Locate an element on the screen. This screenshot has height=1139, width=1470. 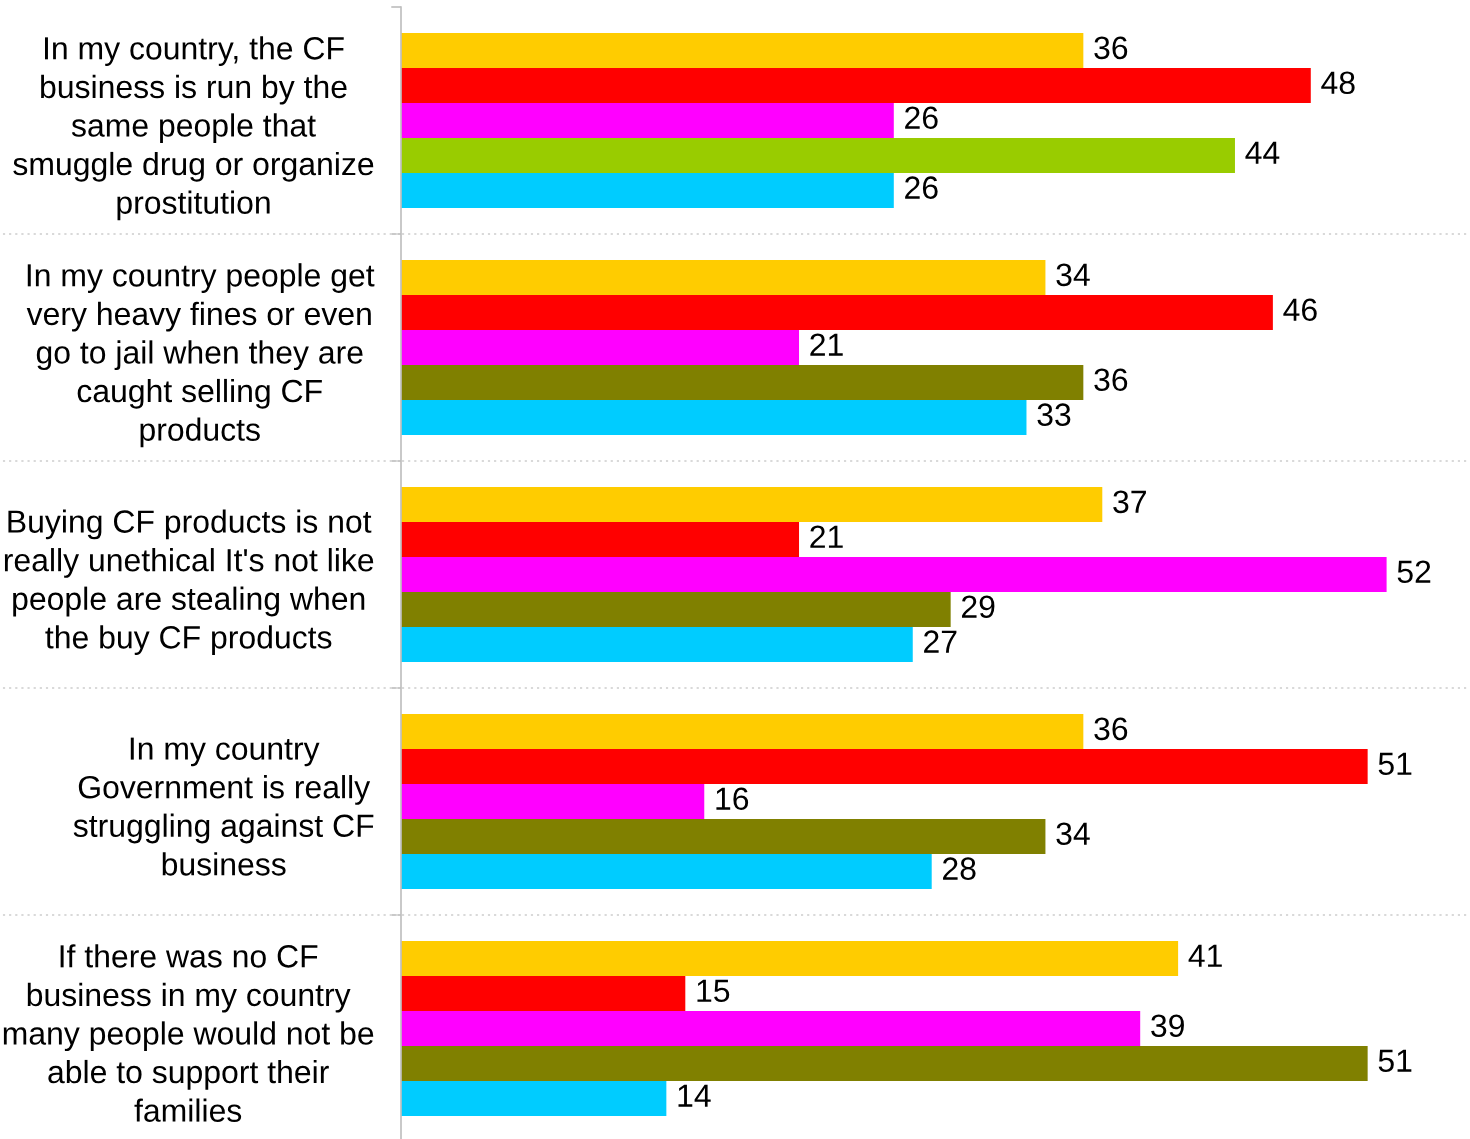
data-label: 52 is located at coordinates (1414, 572).